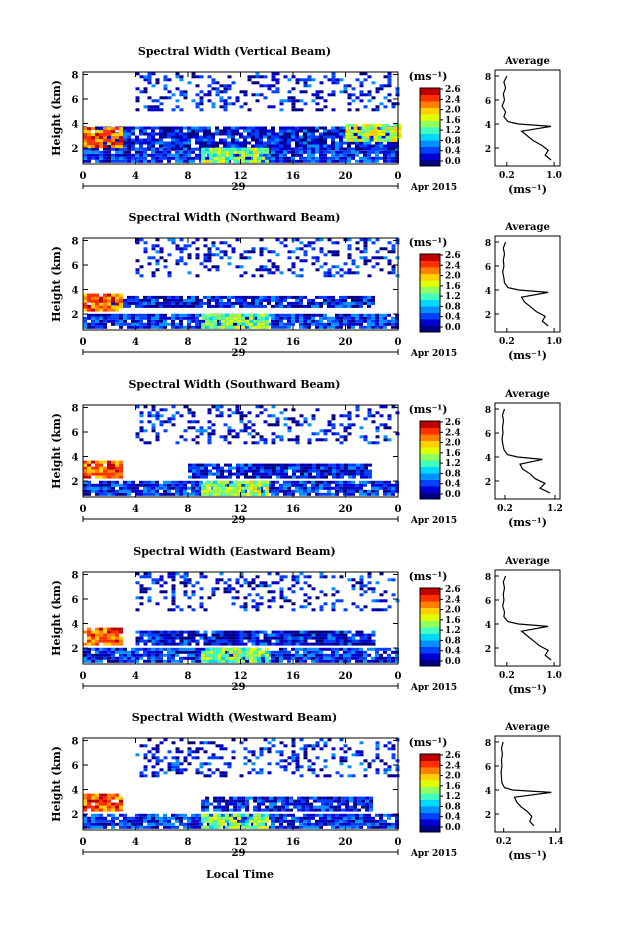  Describe the element at coordinates (135, 676) in the screenshot. I see `x-tick-label: 4` at that location.